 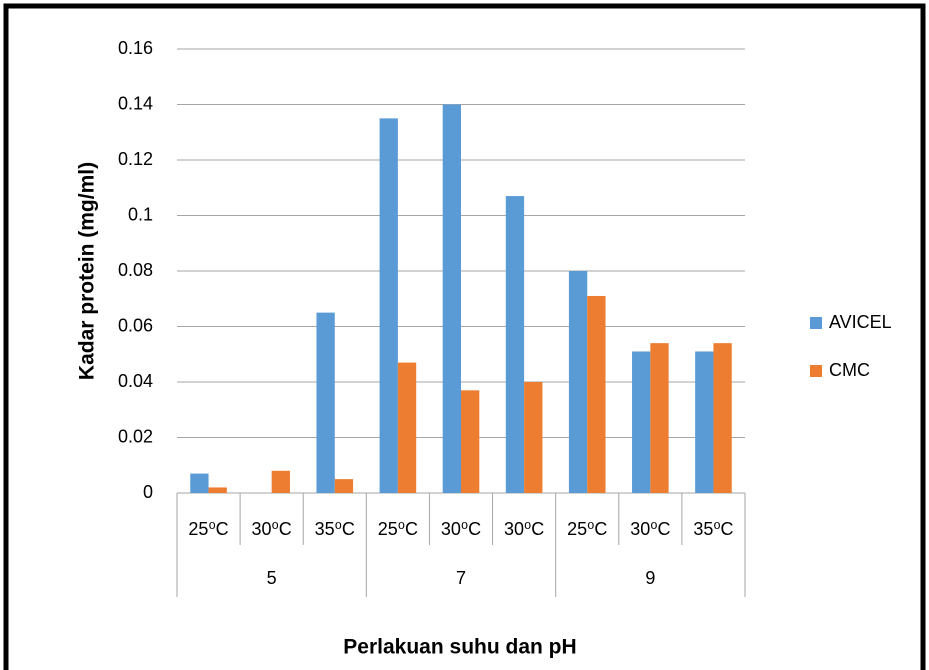 I want to click on y-tick-label: 0, so click(x=148, y=492).